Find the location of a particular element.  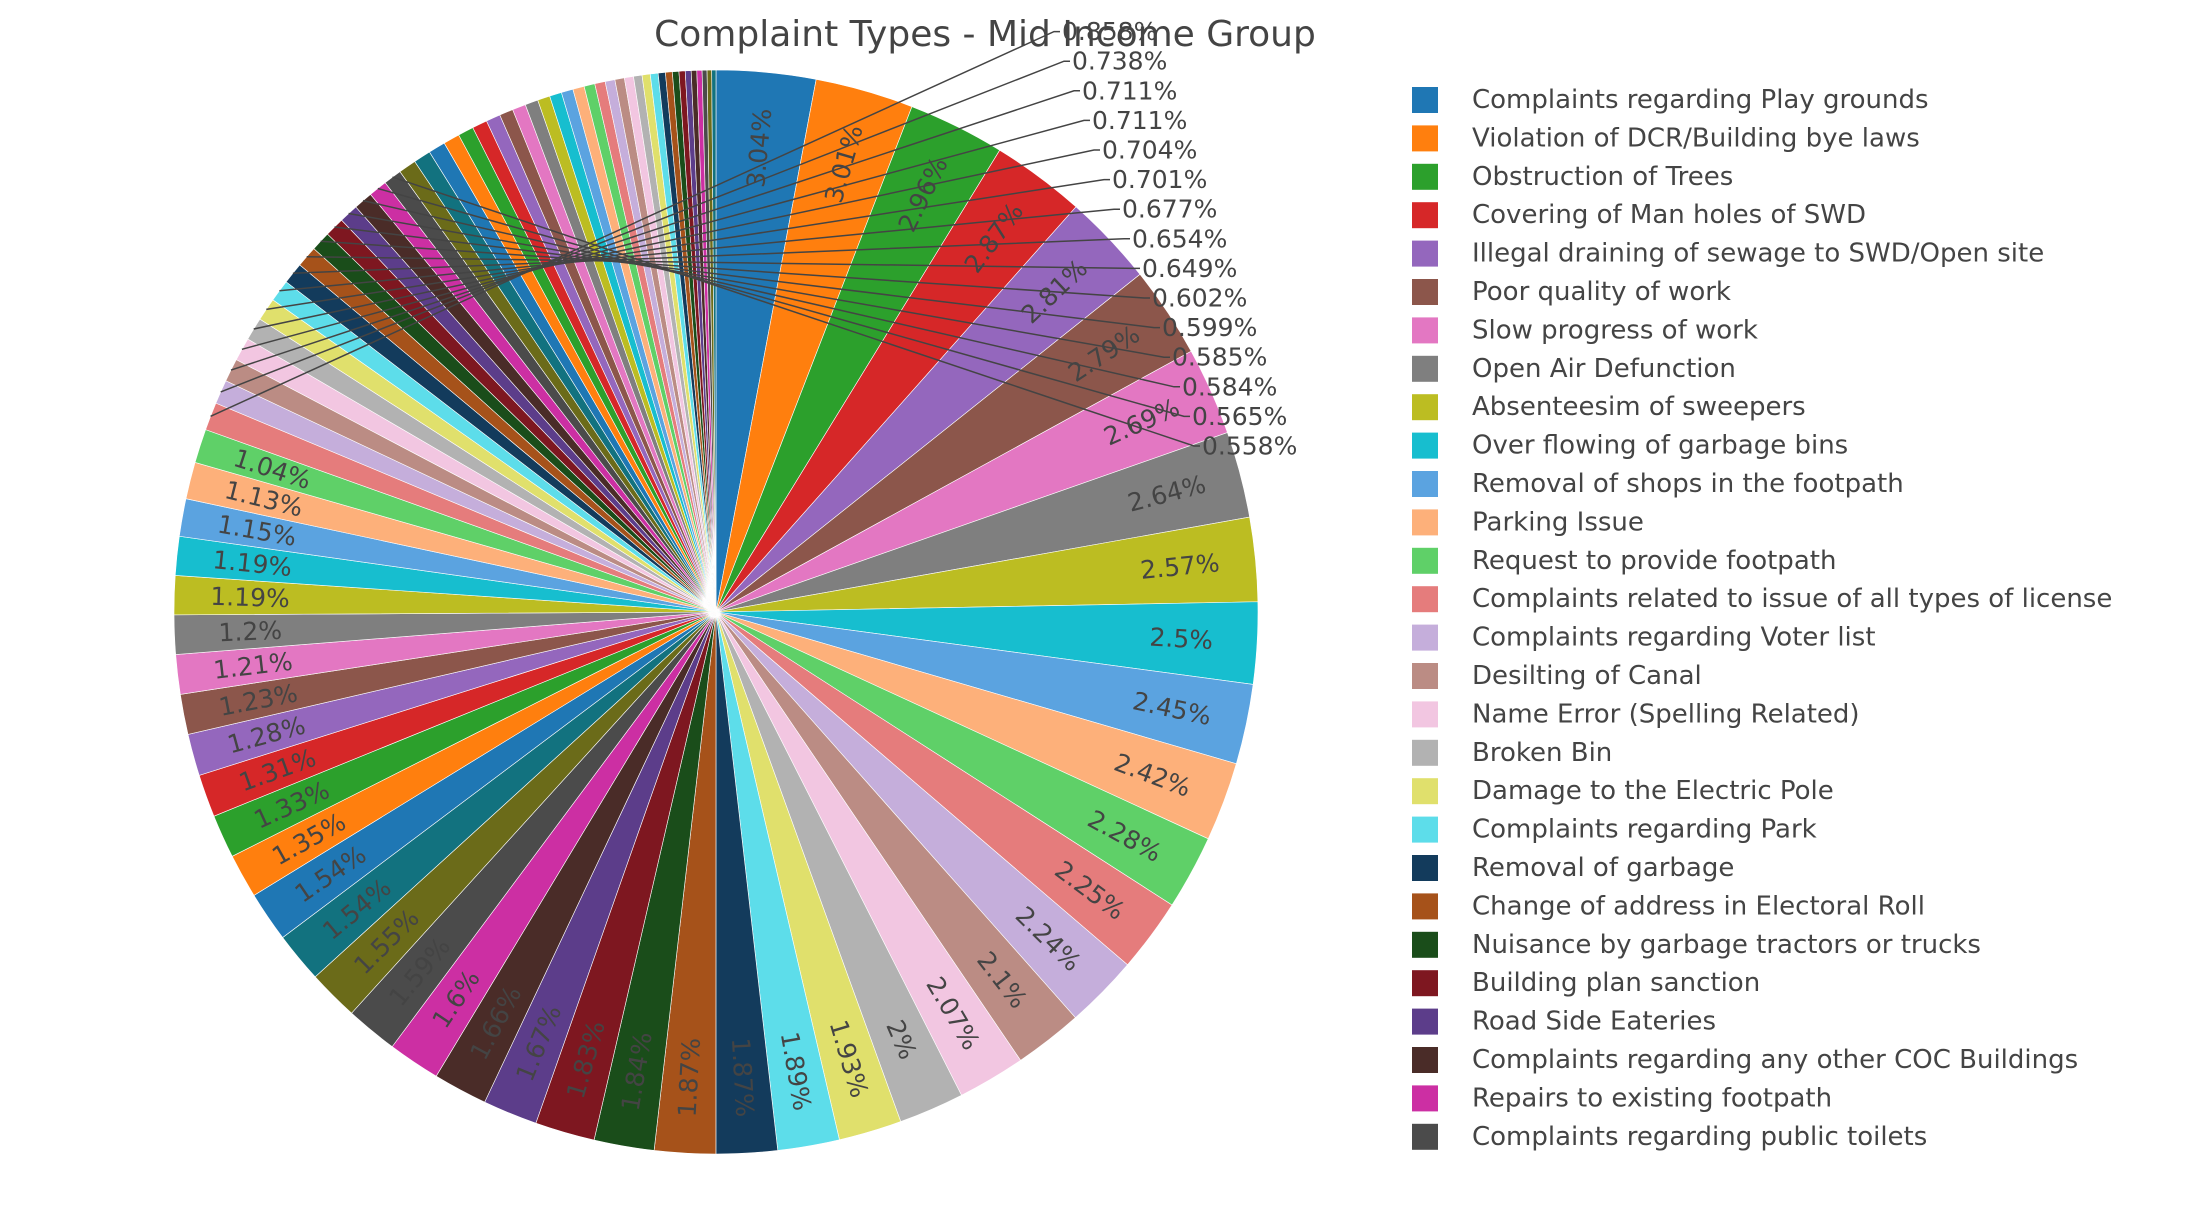

legend-item-label: Open Air Defunction is located at coordinates (1604, 369).